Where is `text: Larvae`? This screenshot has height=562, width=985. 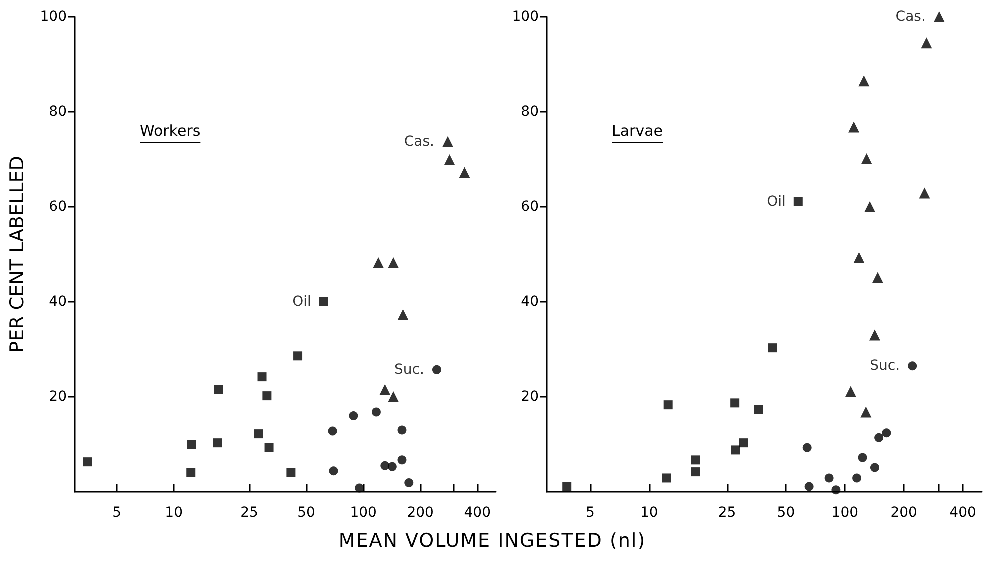 text: Larvae is located at coordinates (638, 131).